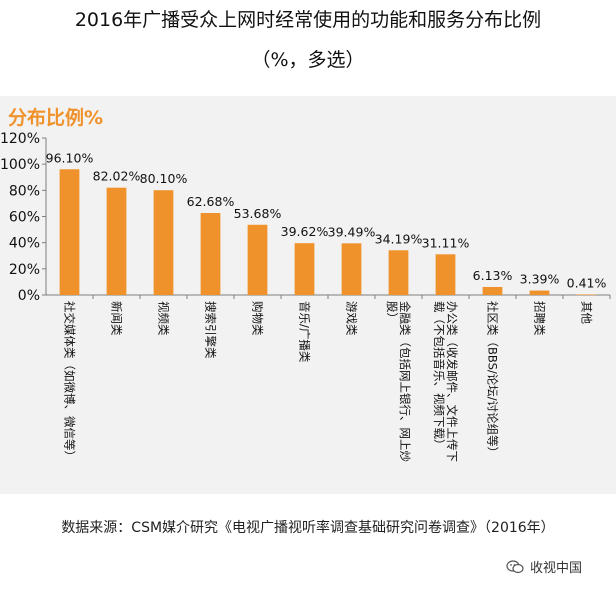 The width and height of the screenshot is (616, 591). Describe the element at coordinates (446, 242) in the screenshot. I see `data-label: 31.11%` at that location.